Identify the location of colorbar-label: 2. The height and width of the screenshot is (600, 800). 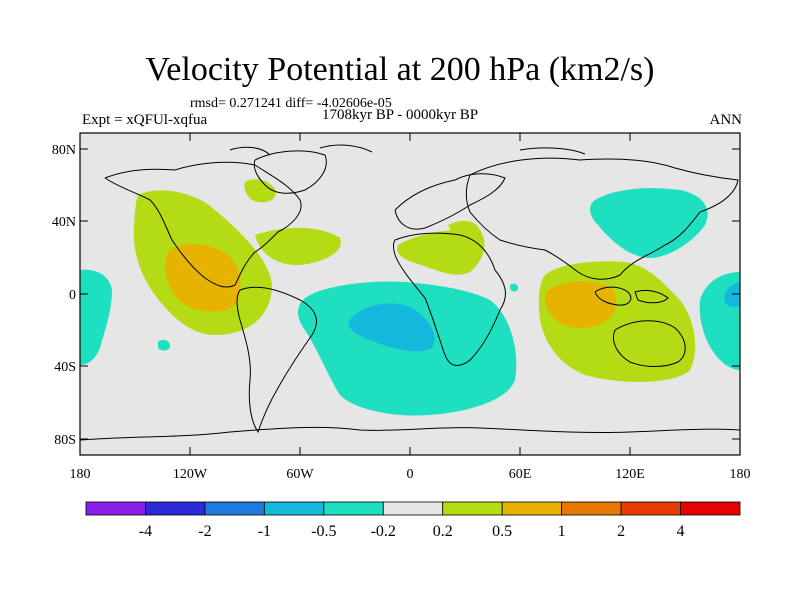
(621, 531).